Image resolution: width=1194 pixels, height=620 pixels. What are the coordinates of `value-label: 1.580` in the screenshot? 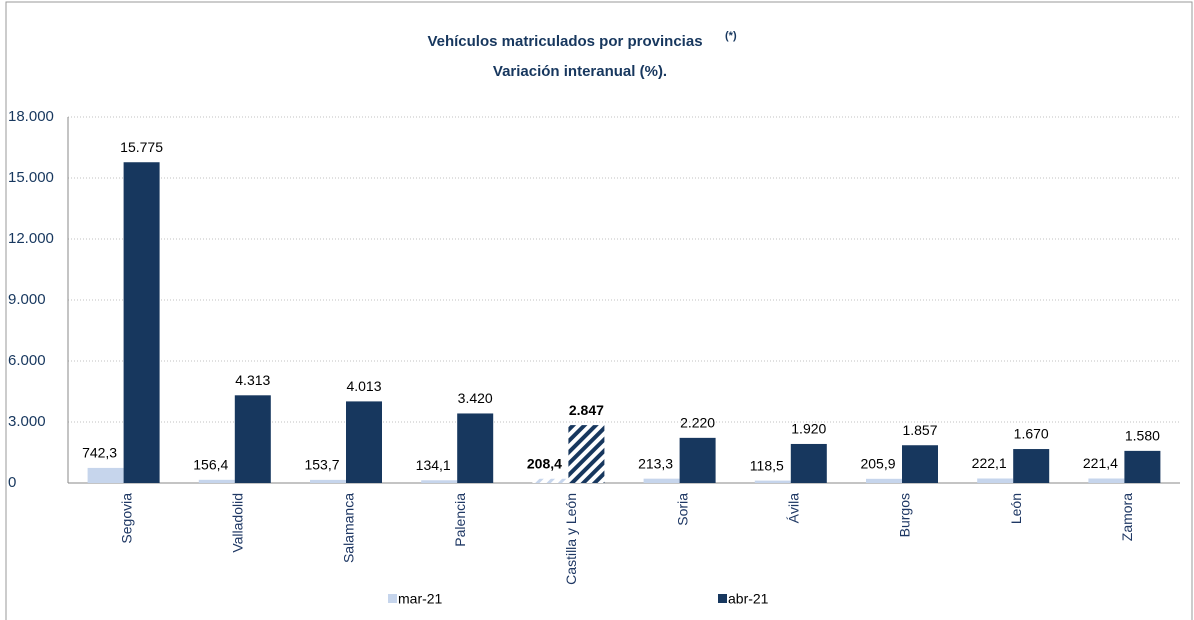 It's located at (1142, 436).